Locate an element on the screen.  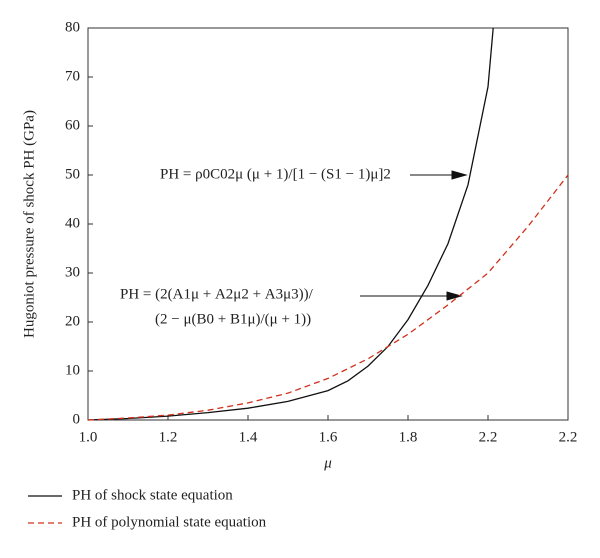
y-tick-label: 30 is located at coordinates (72, 272).